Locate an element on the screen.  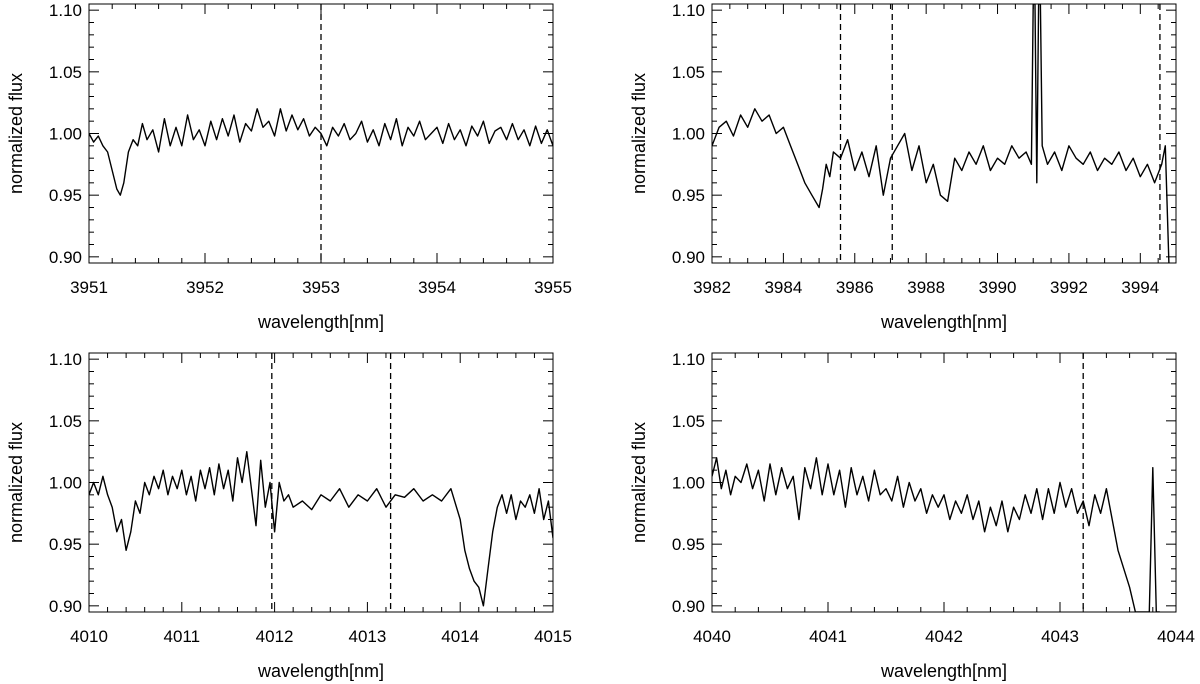
x-tick-label: 4010 is located at coordinates (89, 636).